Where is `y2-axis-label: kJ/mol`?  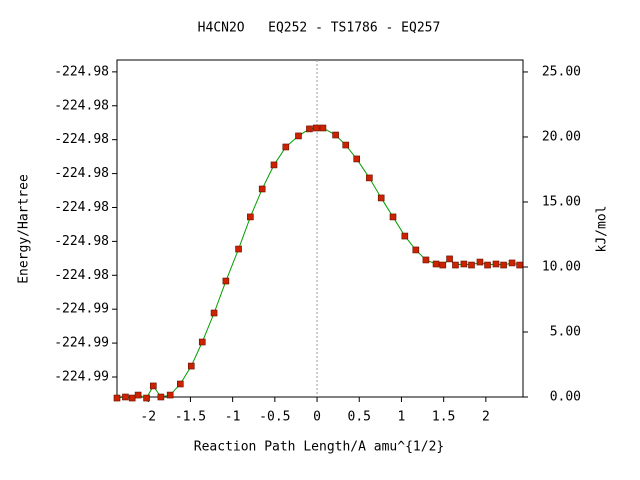
y2-axis-label: kJ/mol is located at coordinates (602, 229).